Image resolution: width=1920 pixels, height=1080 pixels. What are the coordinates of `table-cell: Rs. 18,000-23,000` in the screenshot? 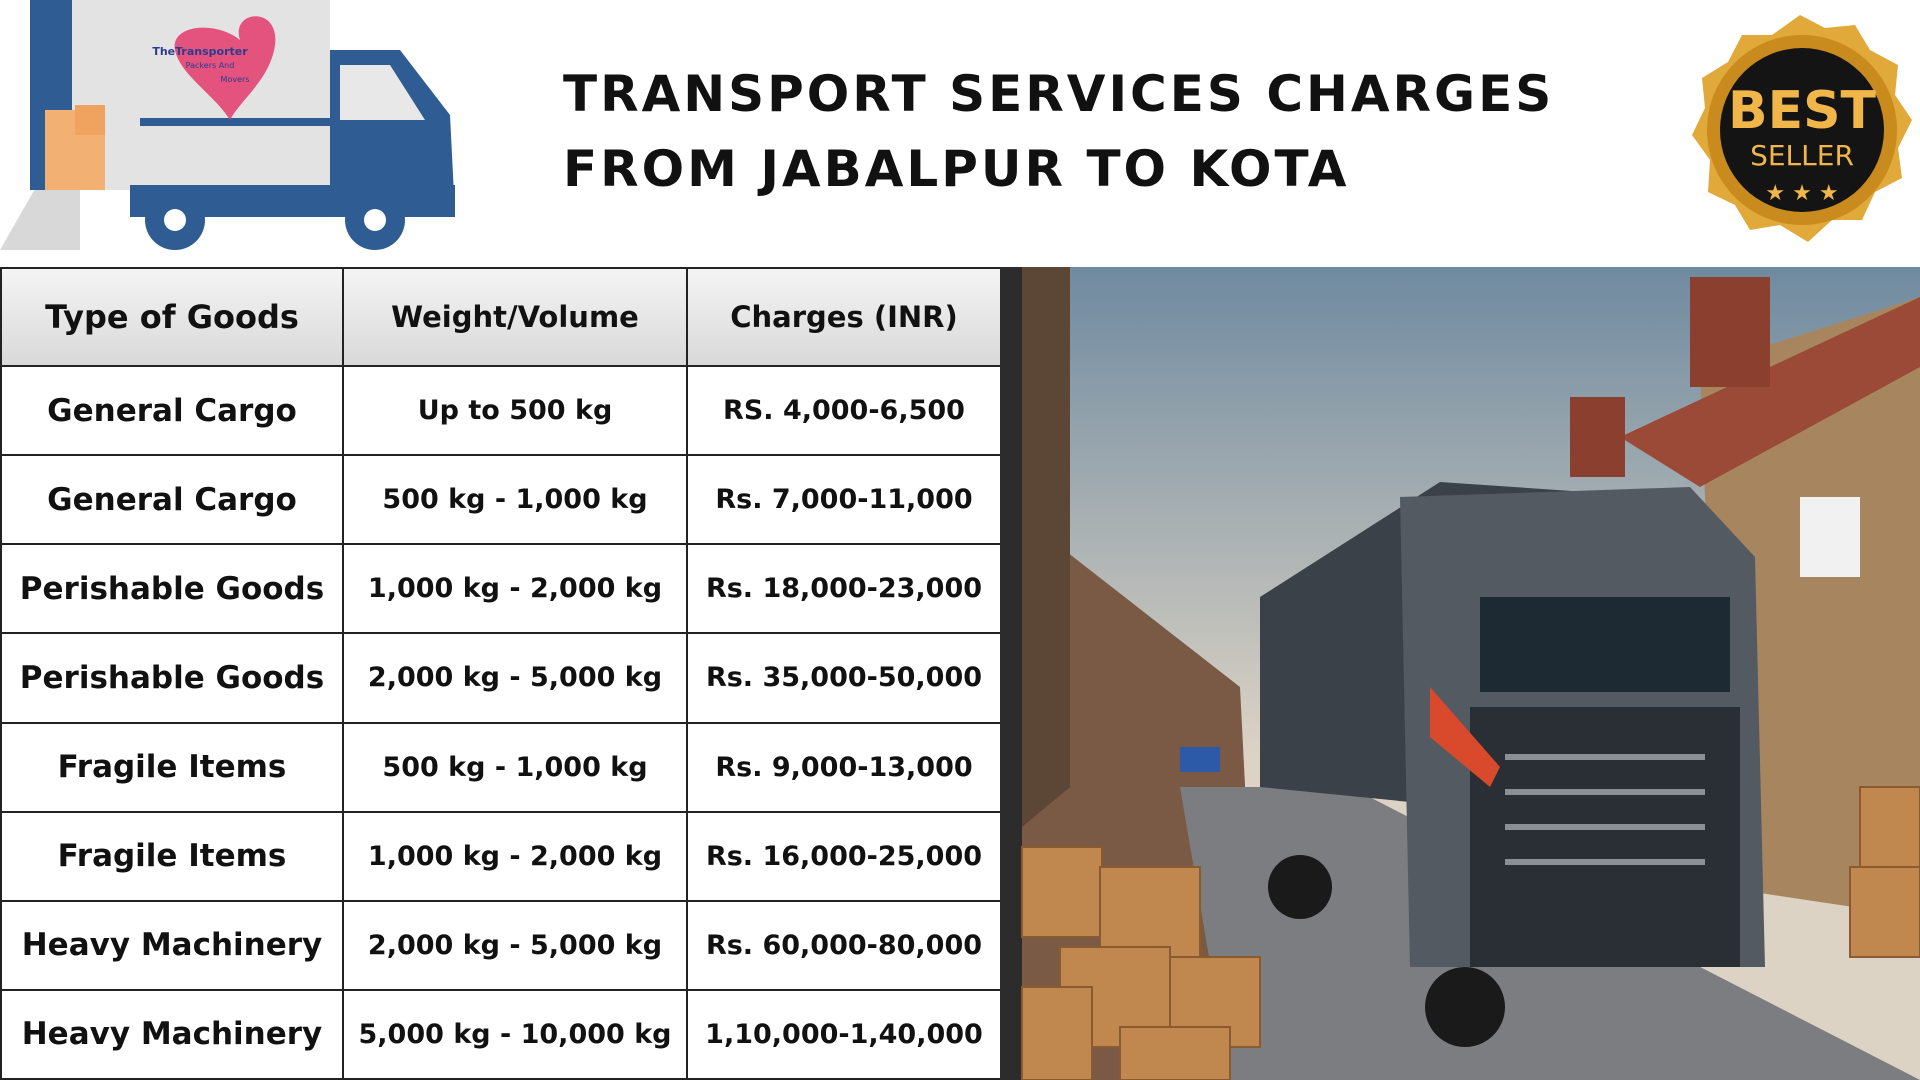 It's located at (844, 589).